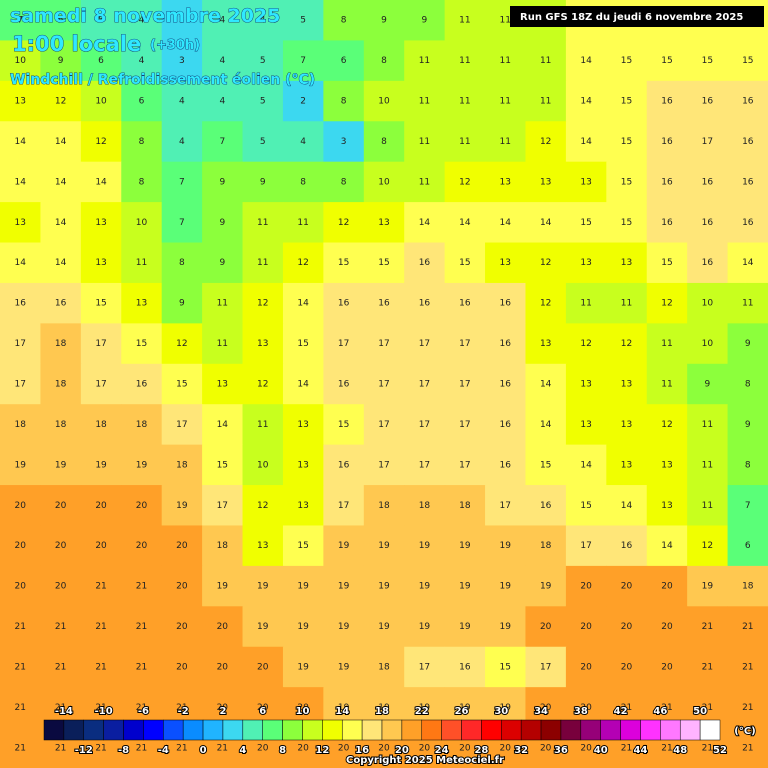  What do you see at coordinates (621, 711) in the screenshot?
I see `colorbar-tick-label: 42` at bounding box center [621, 711].